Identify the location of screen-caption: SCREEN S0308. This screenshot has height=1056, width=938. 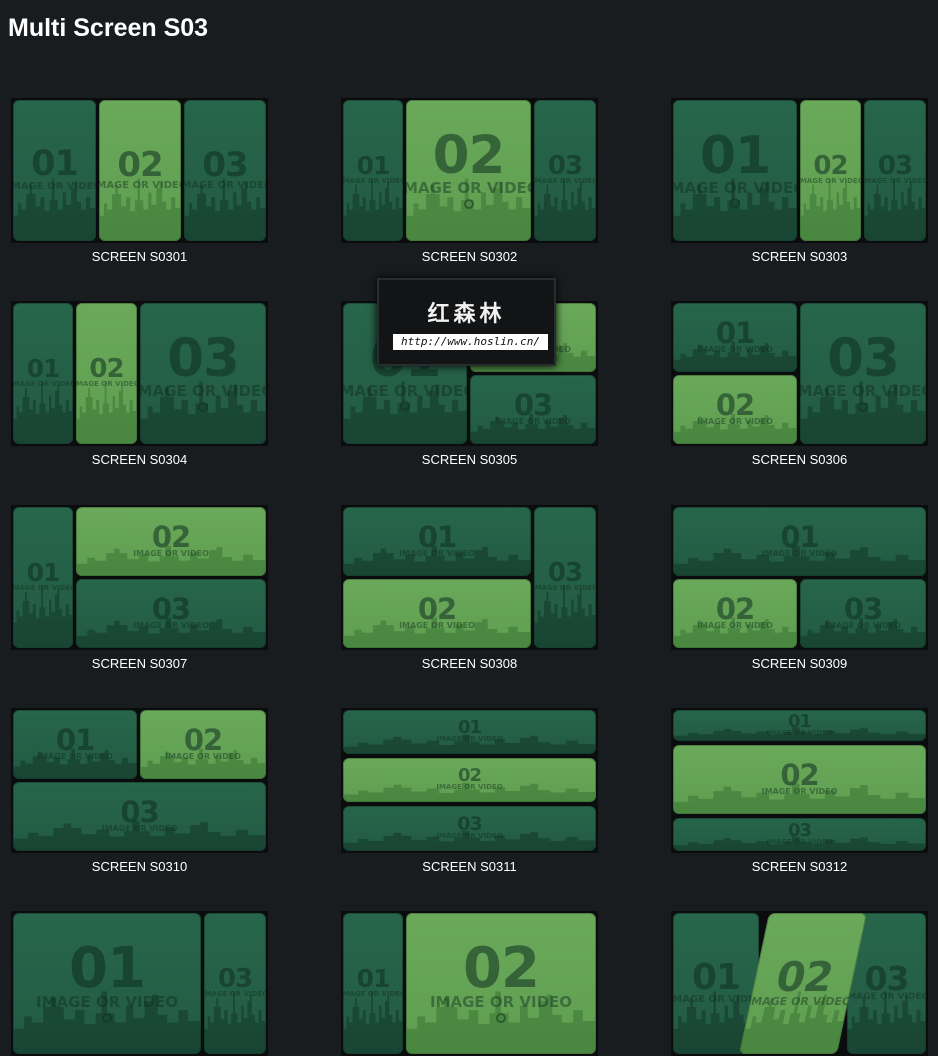
(469, 663).